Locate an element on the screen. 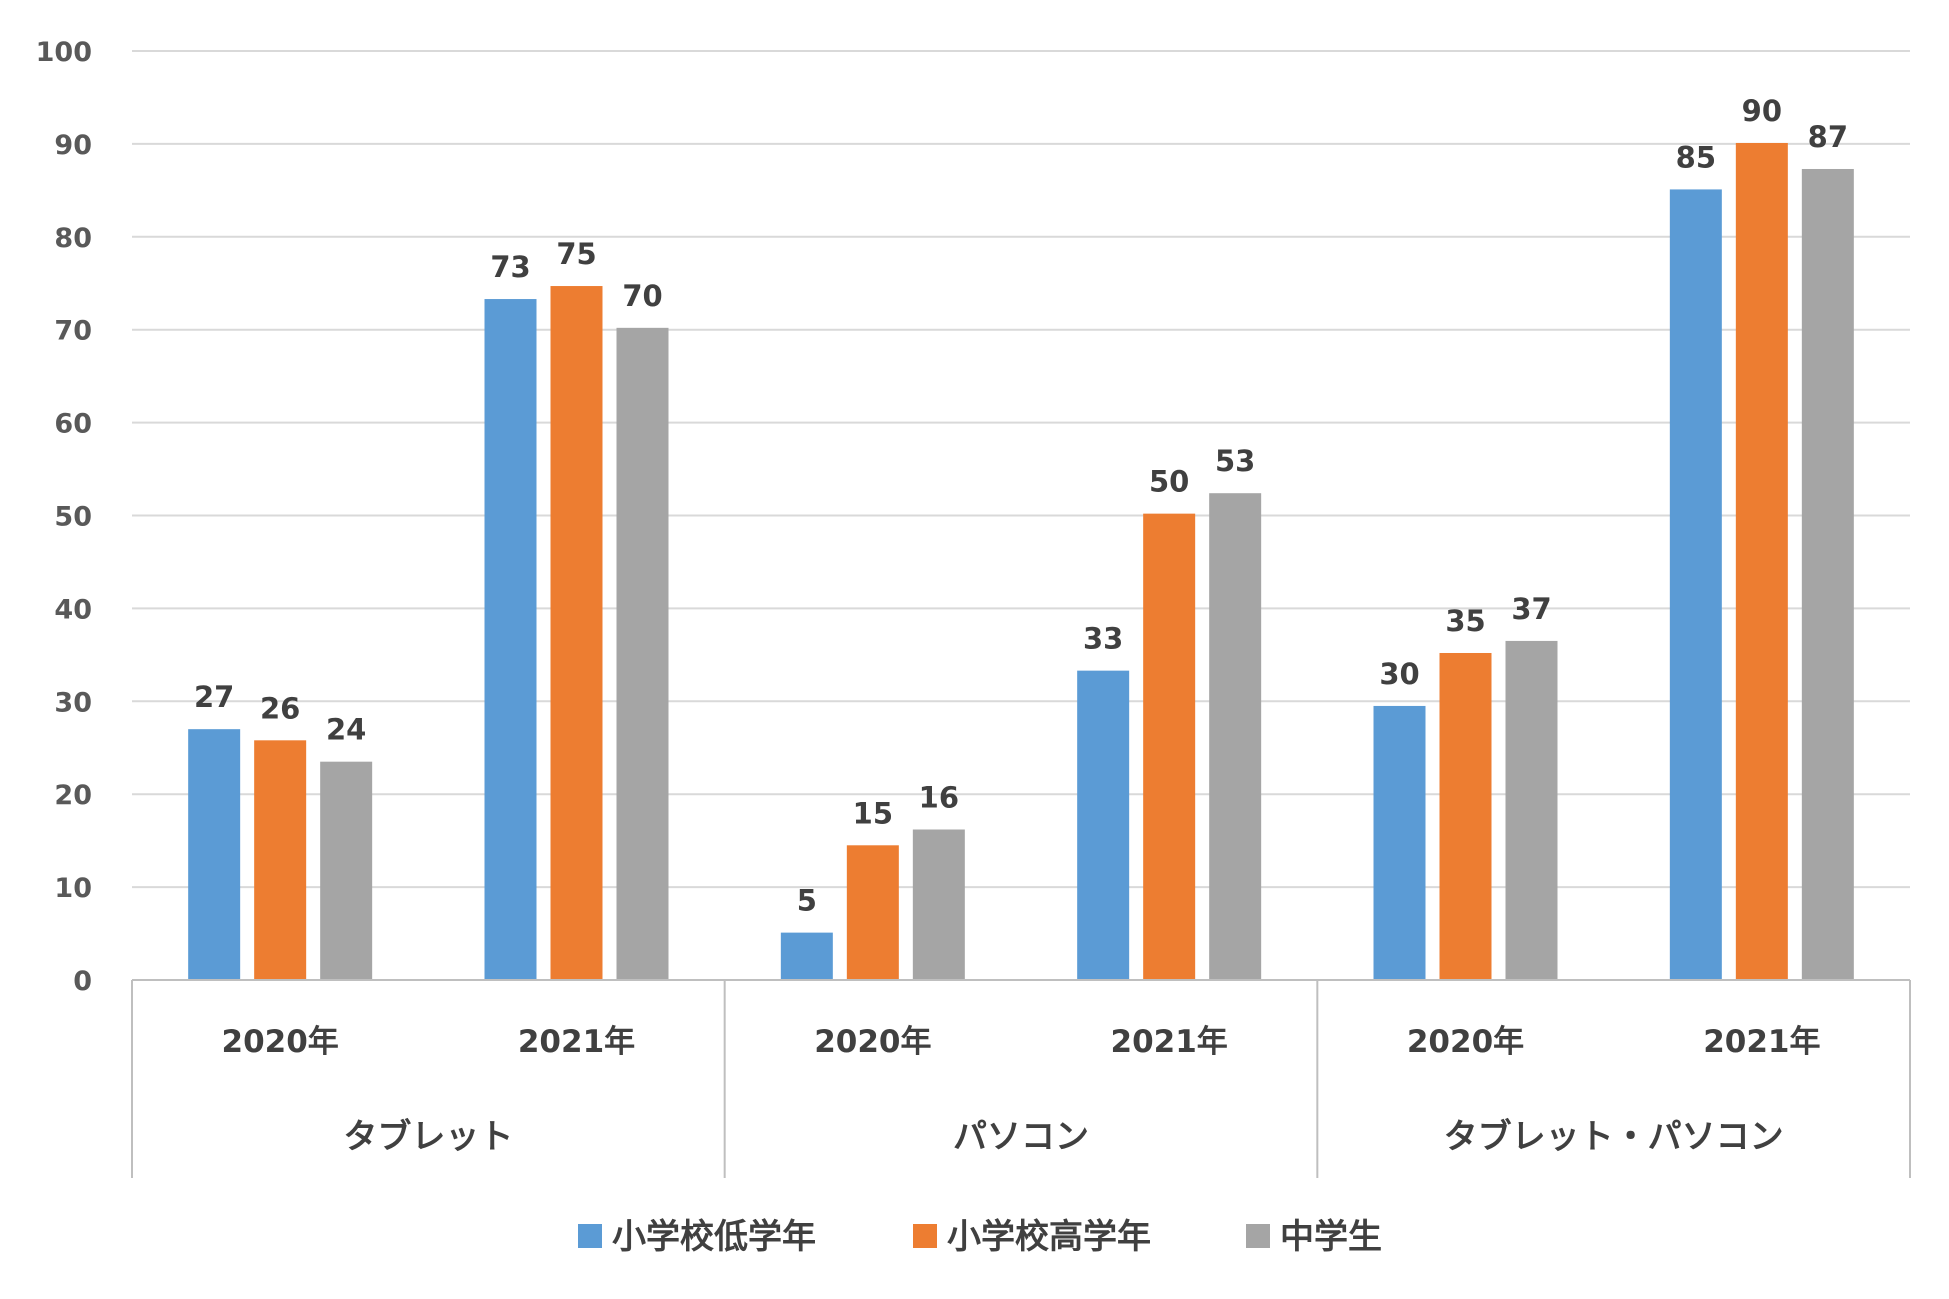  data-label: 30 is located at coordinates (1399, 674).